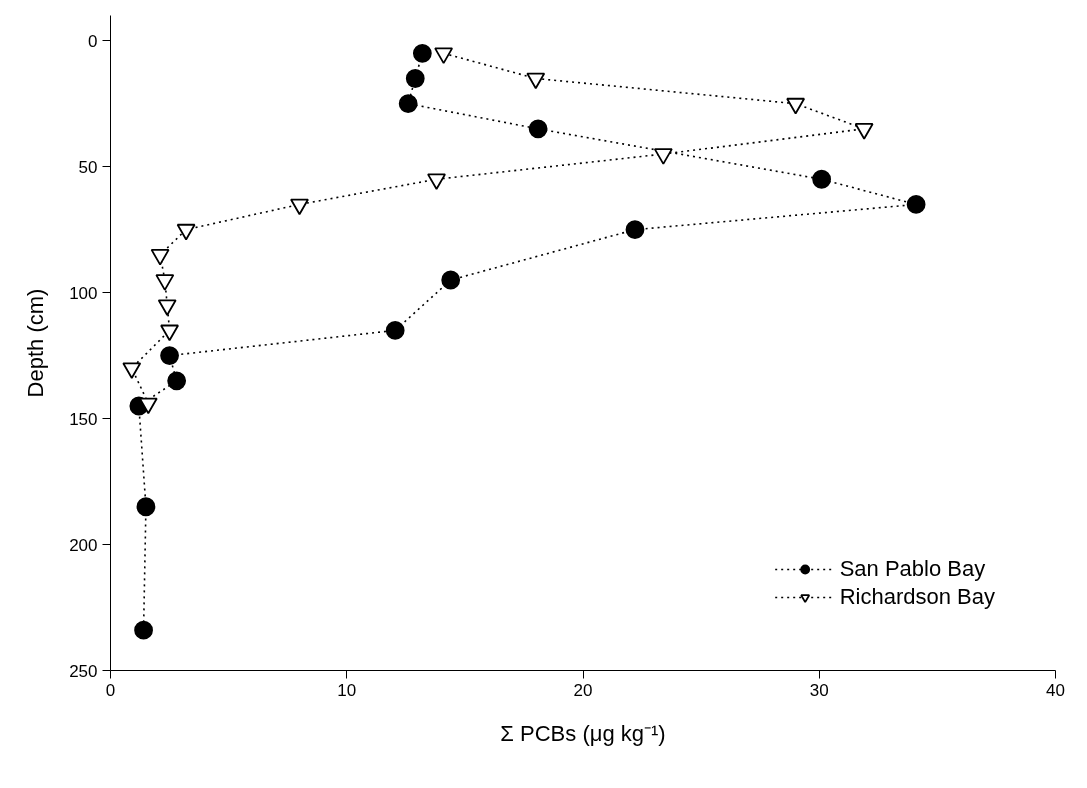 This screenshot has width=1087, height=788. Describe the element at coordinates (88, 167) in the screenshot. I see `y-tick-label: 50` at that location.